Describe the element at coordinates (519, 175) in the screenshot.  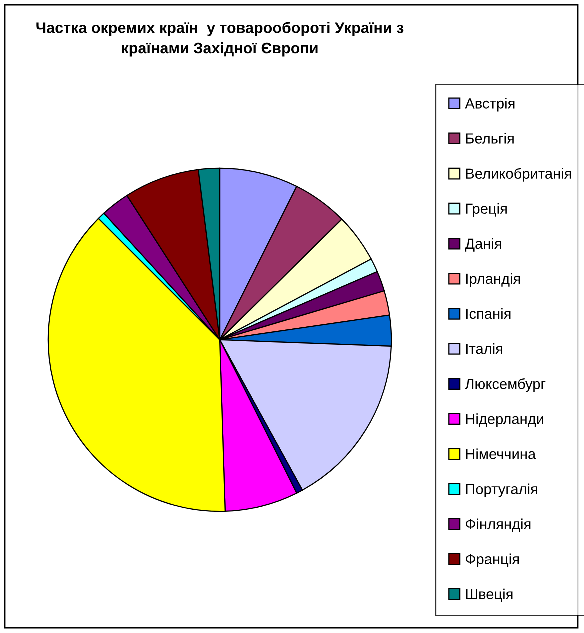
I see `legend-label: Великобританія` at that location.